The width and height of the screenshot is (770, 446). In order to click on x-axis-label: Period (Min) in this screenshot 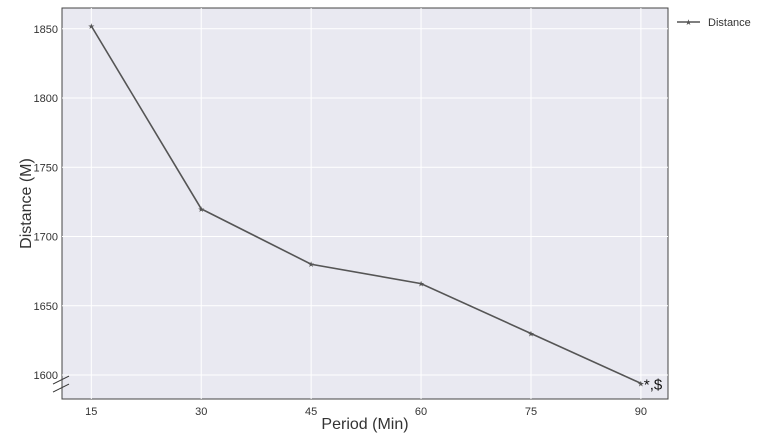, I will do `click(364, 424)`.